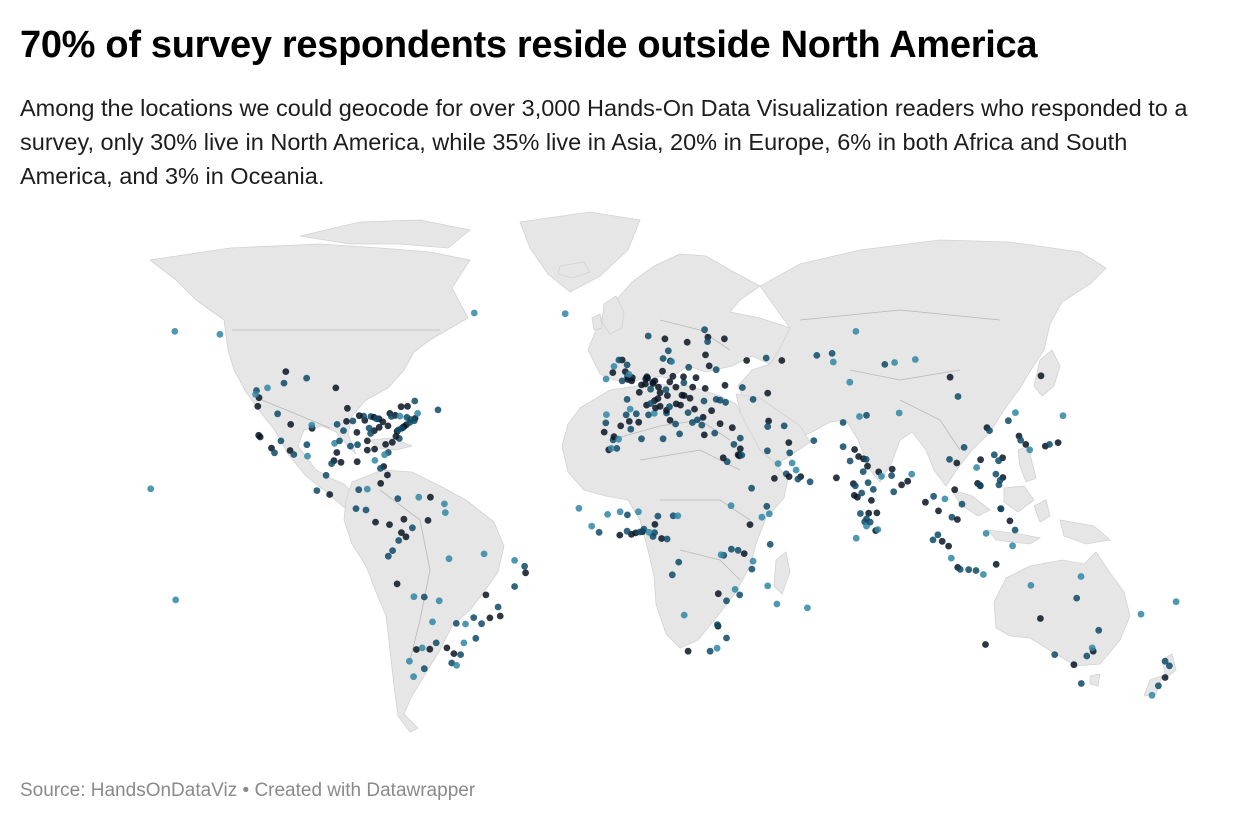 This screenshot has width=1240, height=826. Describe the element at coordinates (365, 790) in the screenshot. I see `credit-link: Created with Datawrapper` at that location.